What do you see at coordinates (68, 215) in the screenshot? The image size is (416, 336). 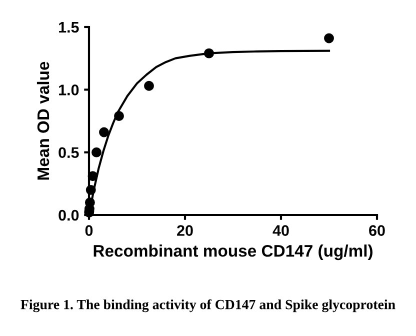 I see `y-tick-label: 0.0` at bounding box center [68, 215].